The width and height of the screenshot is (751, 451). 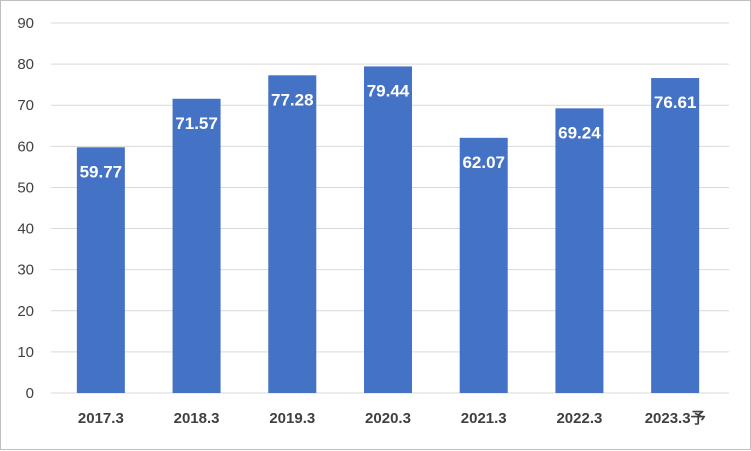 What do you see at coordinates (25, 105) in the screenshot?
I see `y-tick-label: 70` at bounding box center [25, 105].